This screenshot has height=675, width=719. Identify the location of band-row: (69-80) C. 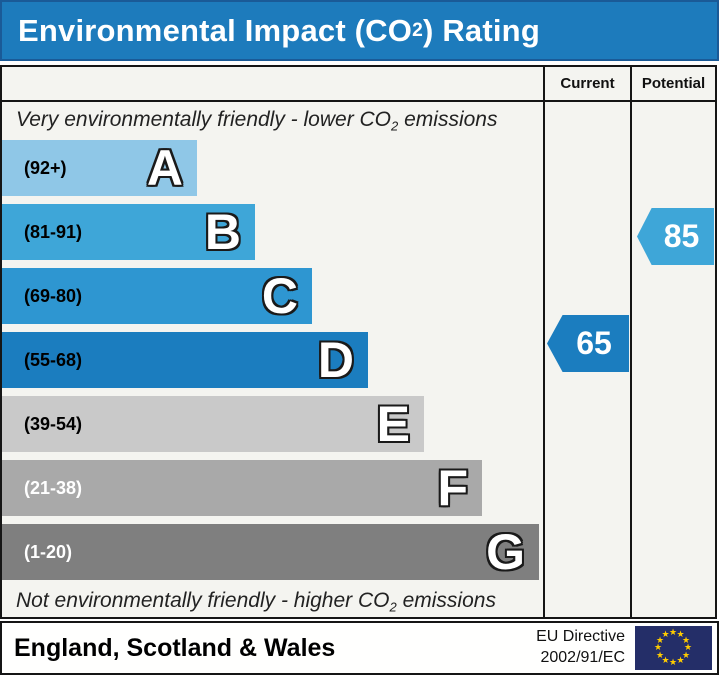
(272, 296).